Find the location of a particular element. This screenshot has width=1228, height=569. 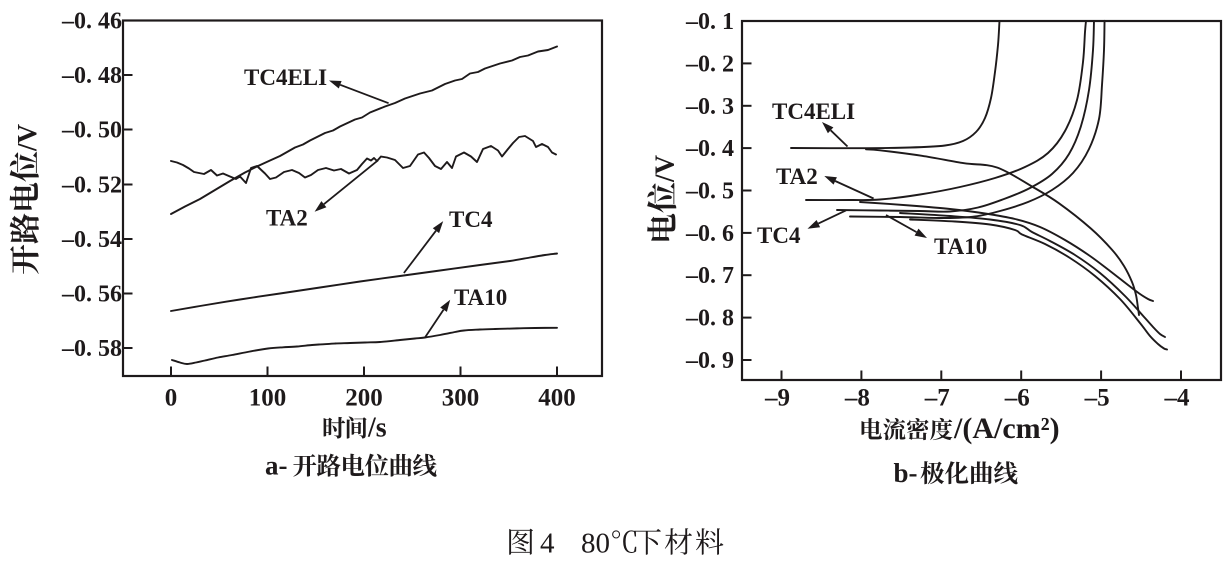

svg-text: –0. 58 is located at coordinates (91, 349).